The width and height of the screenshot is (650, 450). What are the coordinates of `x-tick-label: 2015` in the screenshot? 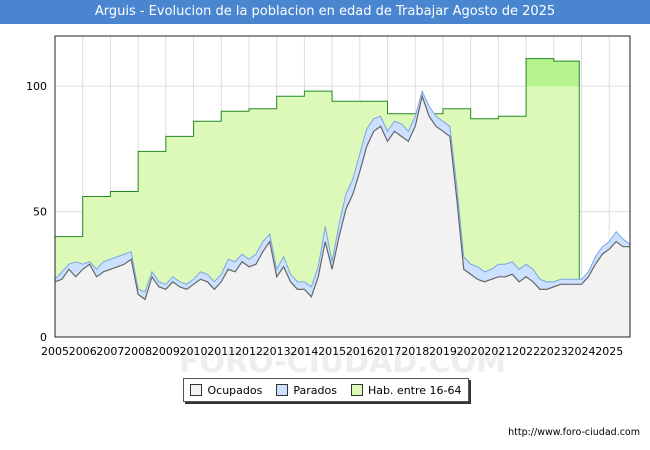 It's located at (332, 351).